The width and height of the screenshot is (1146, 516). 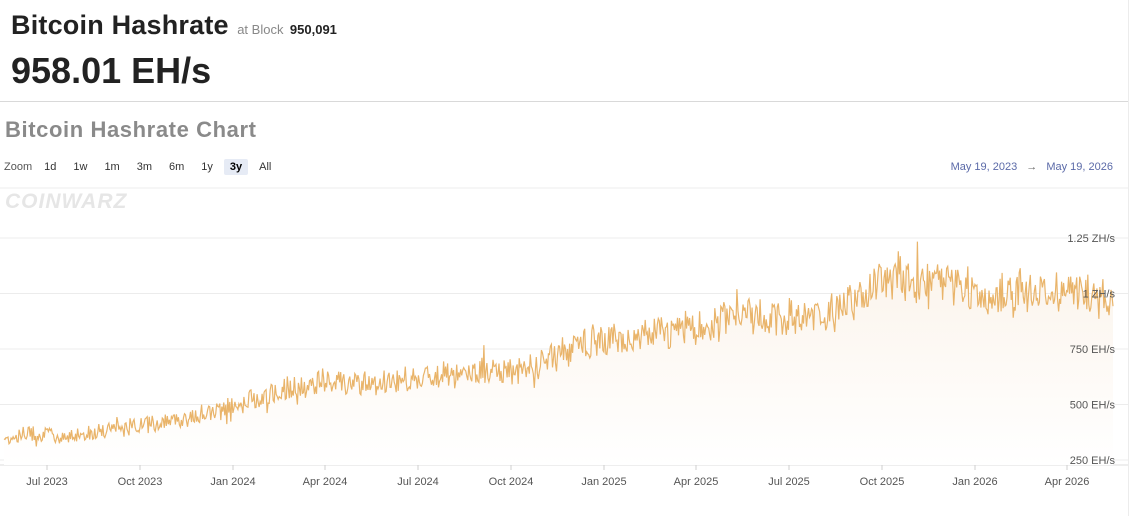 I want to click on zoom-bar: Zoom 1d 1w 1m 3m 6m 1y 3y All, so click(x=143, y=167).